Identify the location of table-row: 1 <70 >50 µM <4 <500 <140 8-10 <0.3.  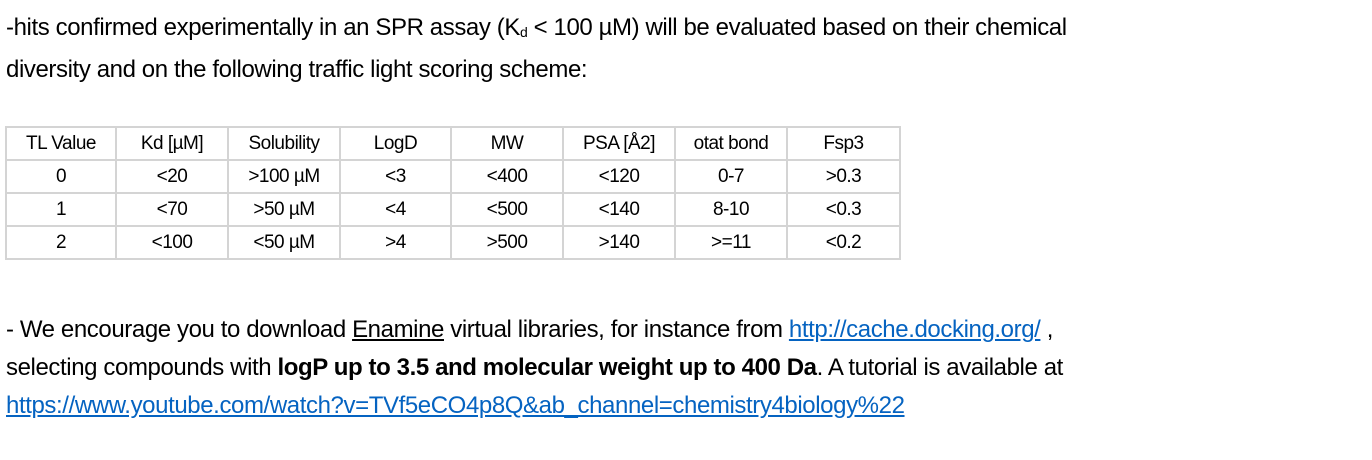
(453, 209).